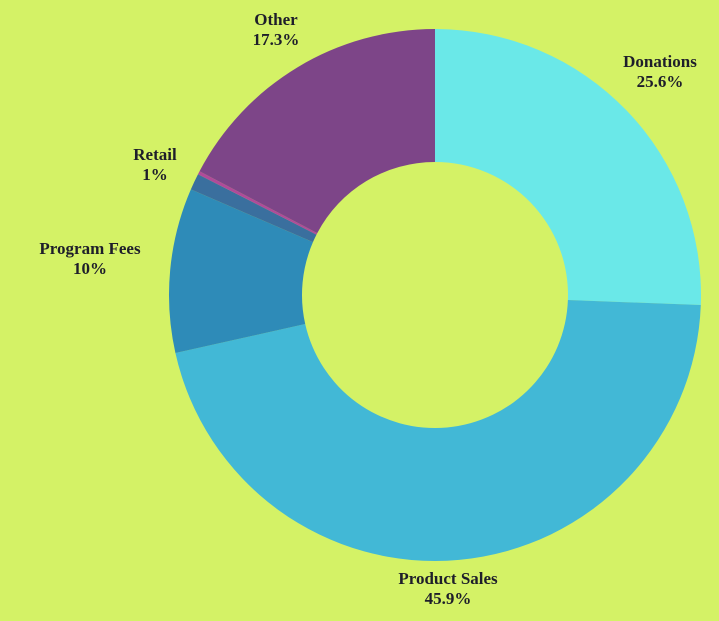 This screenshot has width=719, height=621. I want to click on slice-value-label: 17.3%, so click(276, 39).